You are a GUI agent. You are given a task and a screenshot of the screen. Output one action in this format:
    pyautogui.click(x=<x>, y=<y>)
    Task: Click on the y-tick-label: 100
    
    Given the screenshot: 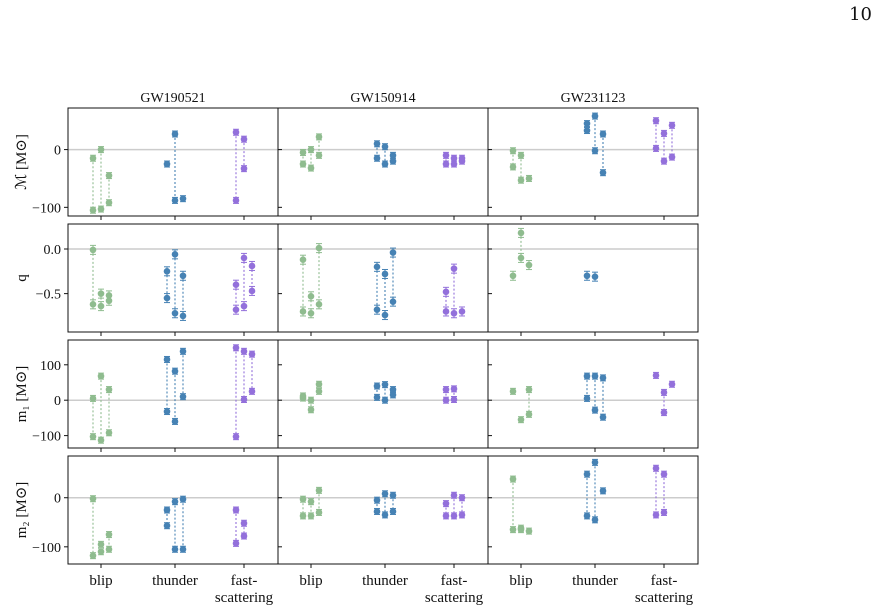 What is the action you would take?
    pyautogui.click(x=50, y=366)
    